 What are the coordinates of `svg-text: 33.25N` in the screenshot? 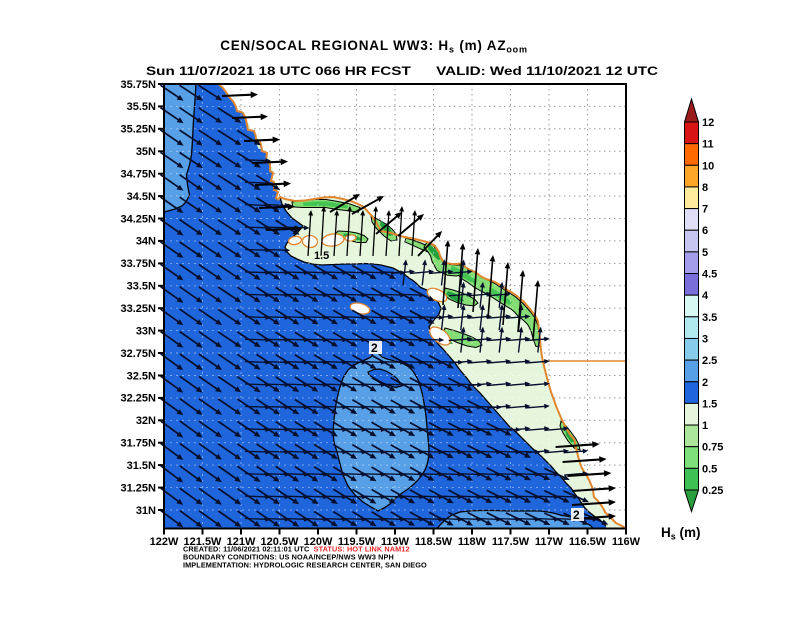 It's located at (139, 309).